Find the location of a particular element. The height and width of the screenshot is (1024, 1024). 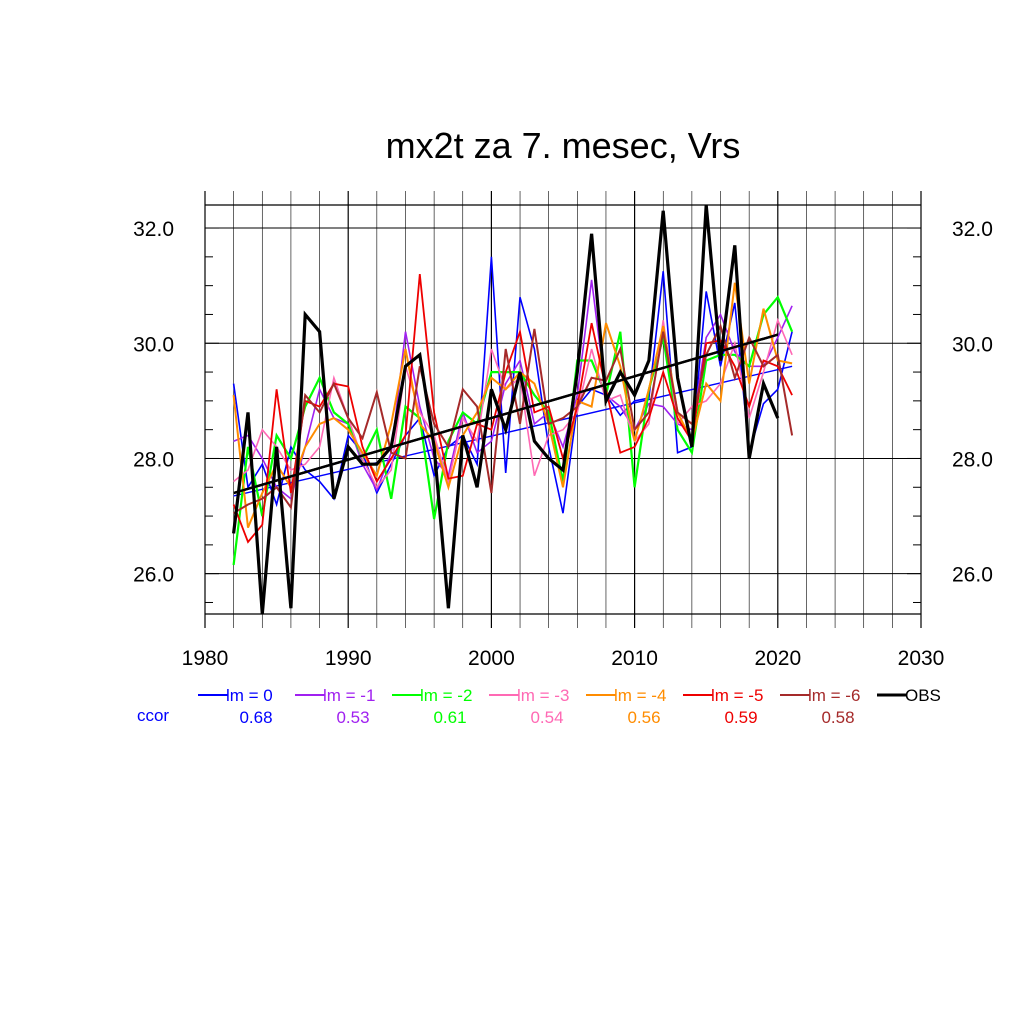

y-tick-label-left: 28.0 is located at coordinates (153, 459).